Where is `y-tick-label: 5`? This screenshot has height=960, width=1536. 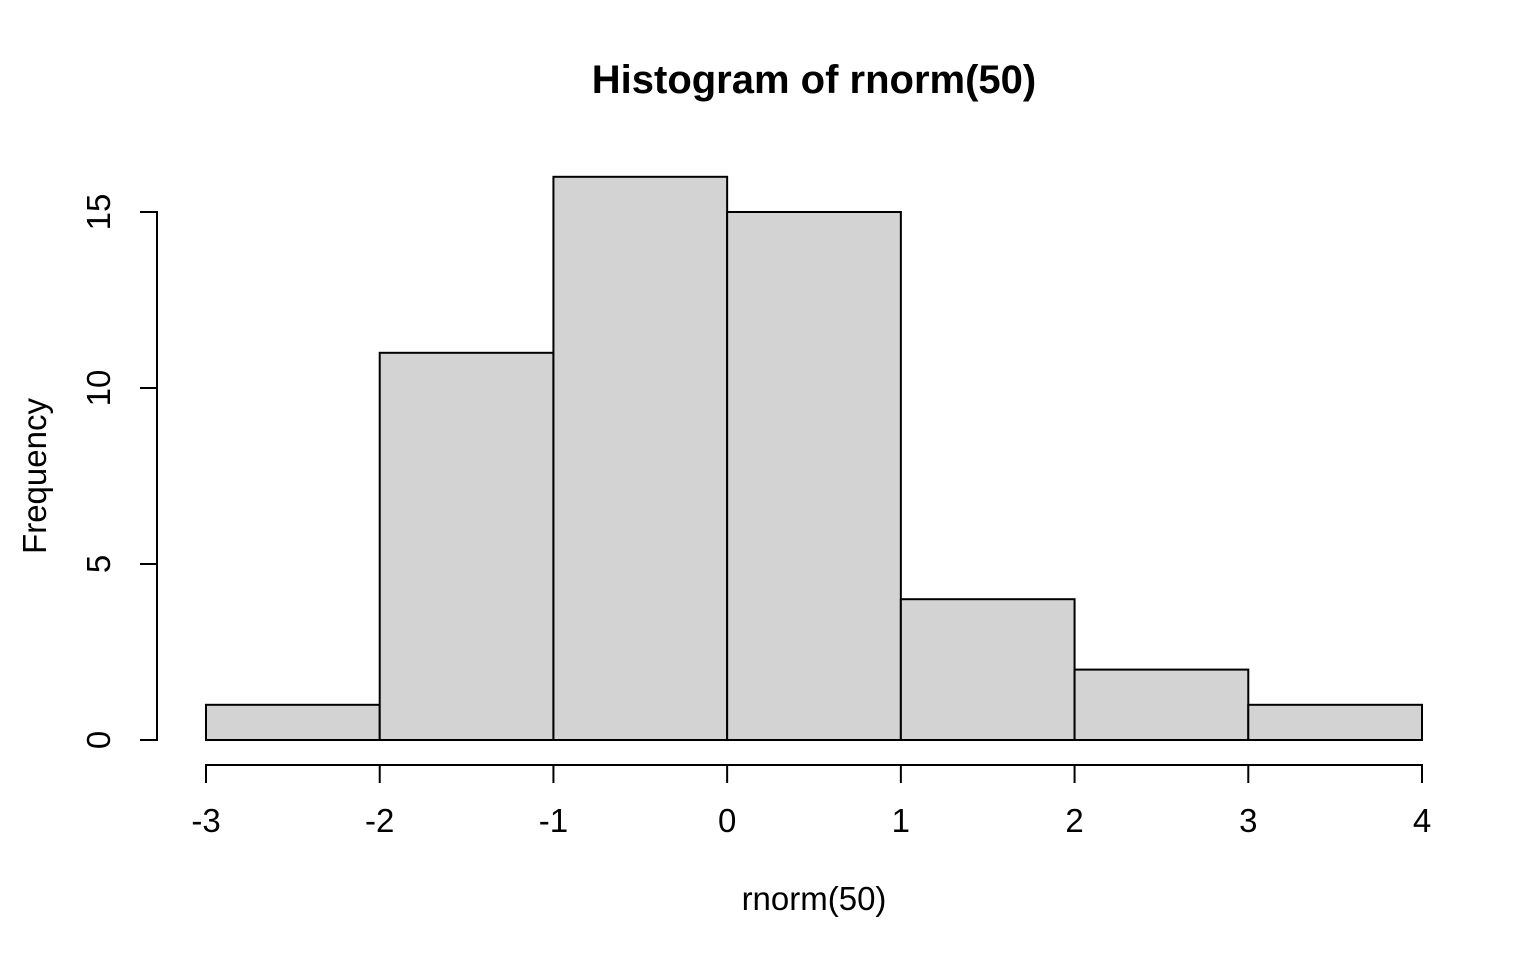 y-tick-label: 5 is located at coordinates (98, 564).